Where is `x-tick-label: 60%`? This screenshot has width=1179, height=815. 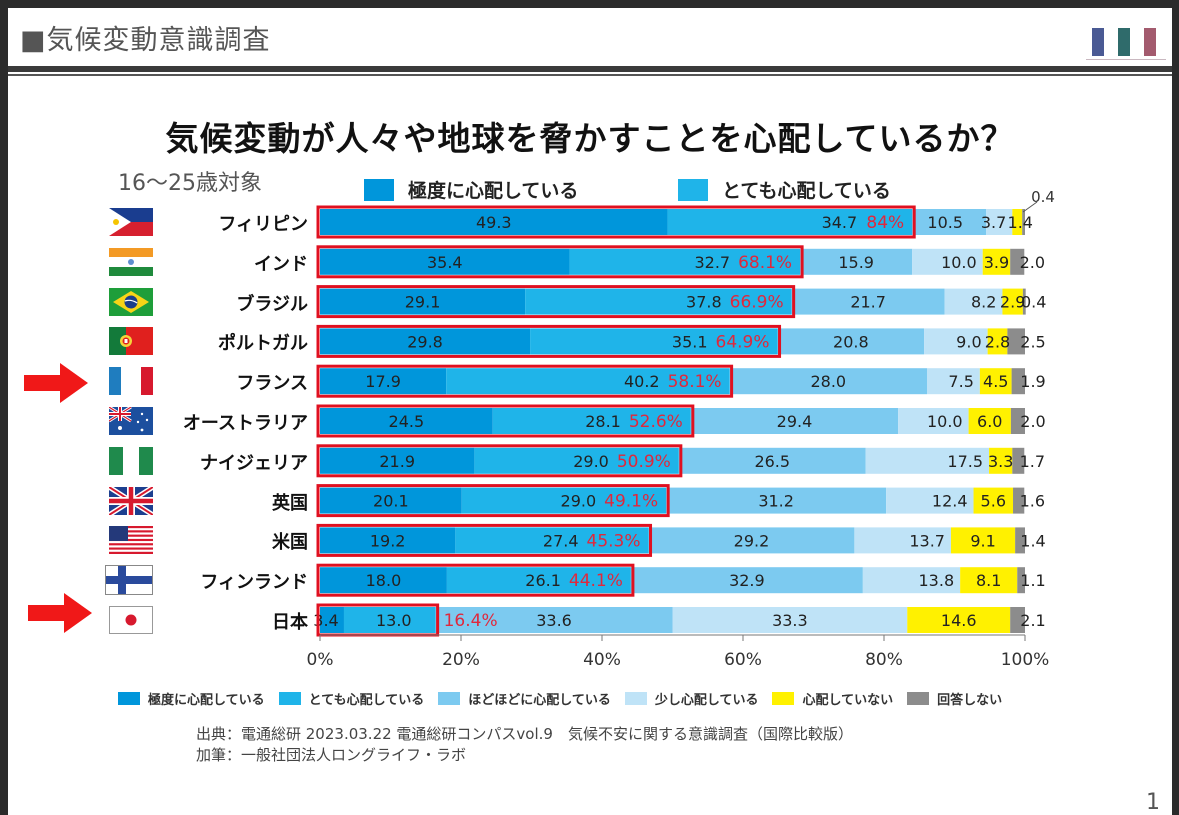 x-tick-label: 60% is located at coordinates (743, 660).